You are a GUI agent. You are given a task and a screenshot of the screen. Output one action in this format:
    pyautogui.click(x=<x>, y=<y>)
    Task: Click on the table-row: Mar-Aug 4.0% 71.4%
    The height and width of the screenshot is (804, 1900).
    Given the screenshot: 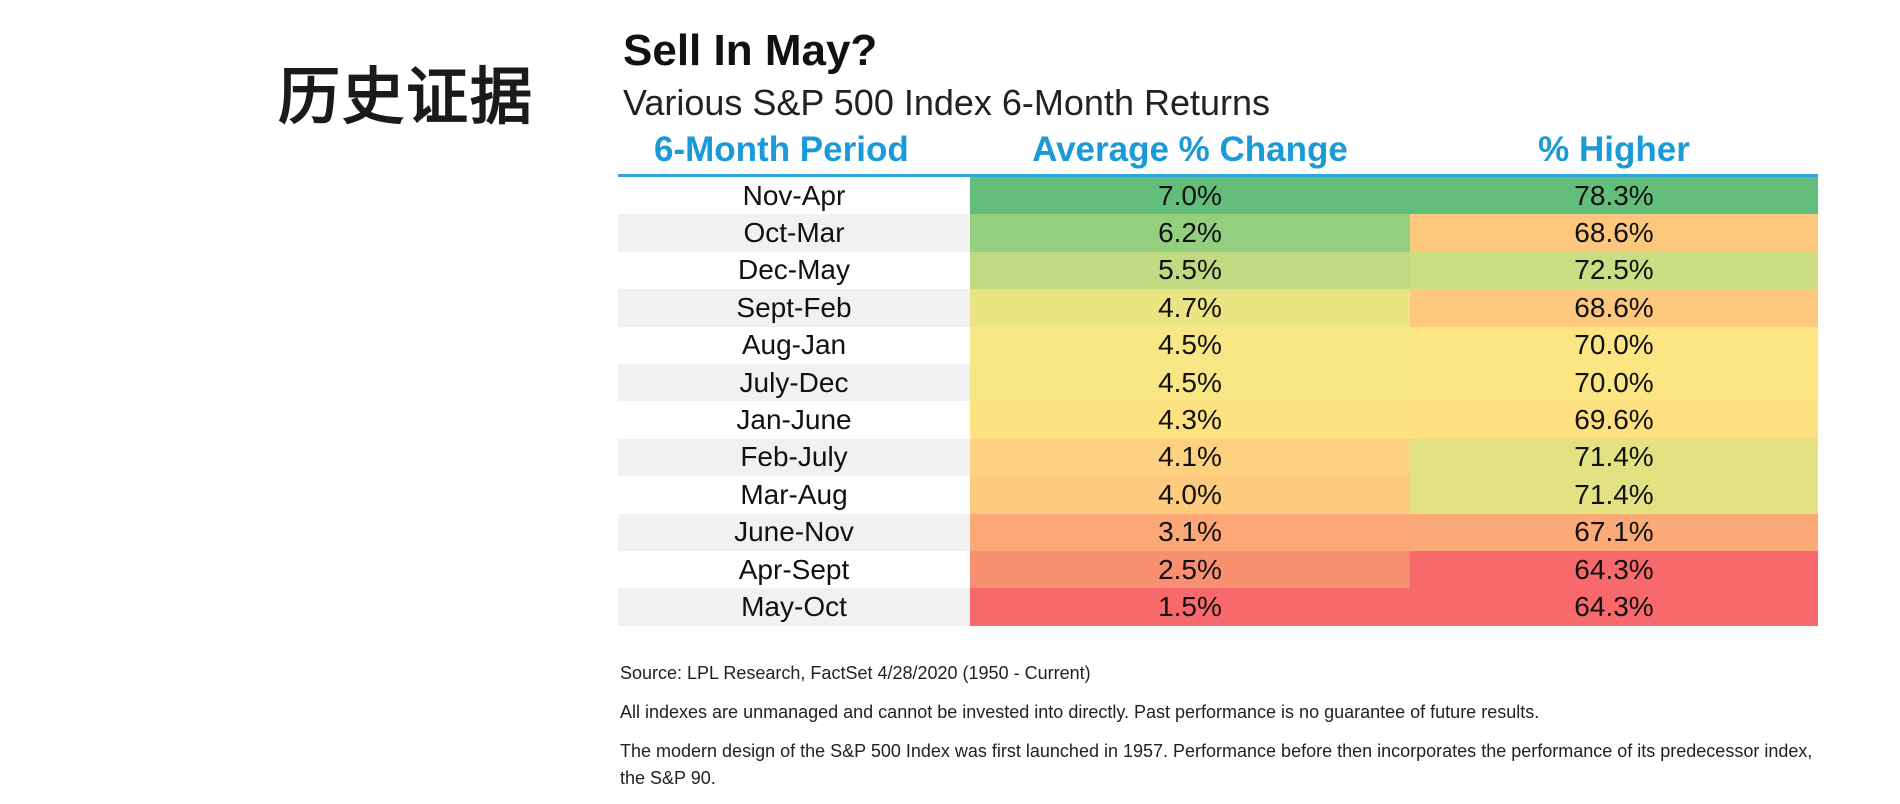 What is the action you would take?
    pyautogui.click(x=1218, y=495)
    